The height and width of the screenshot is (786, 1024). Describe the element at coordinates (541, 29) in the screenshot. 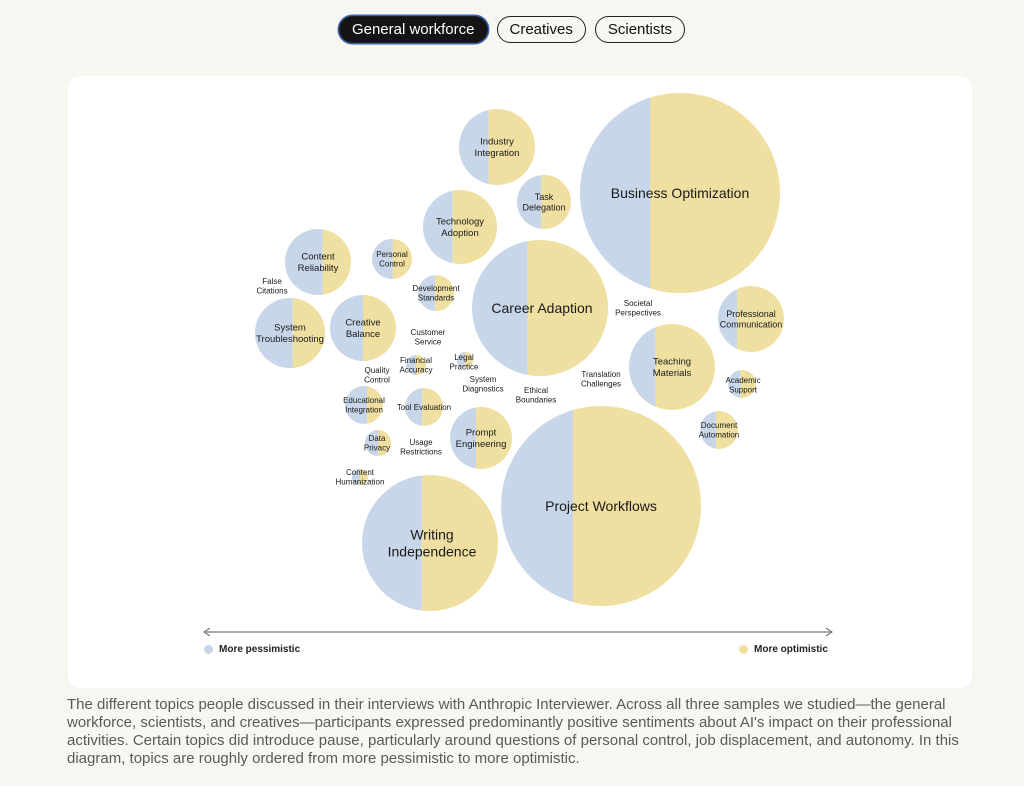

I see `tab-creatives: Creatives` at that location.